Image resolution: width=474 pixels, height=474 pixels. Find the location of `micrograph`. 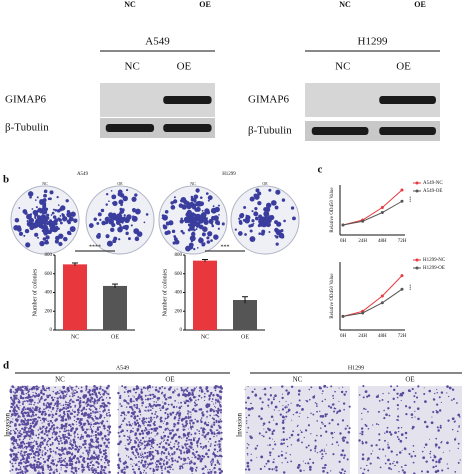

micrograph is located at coordinates (60, 470).